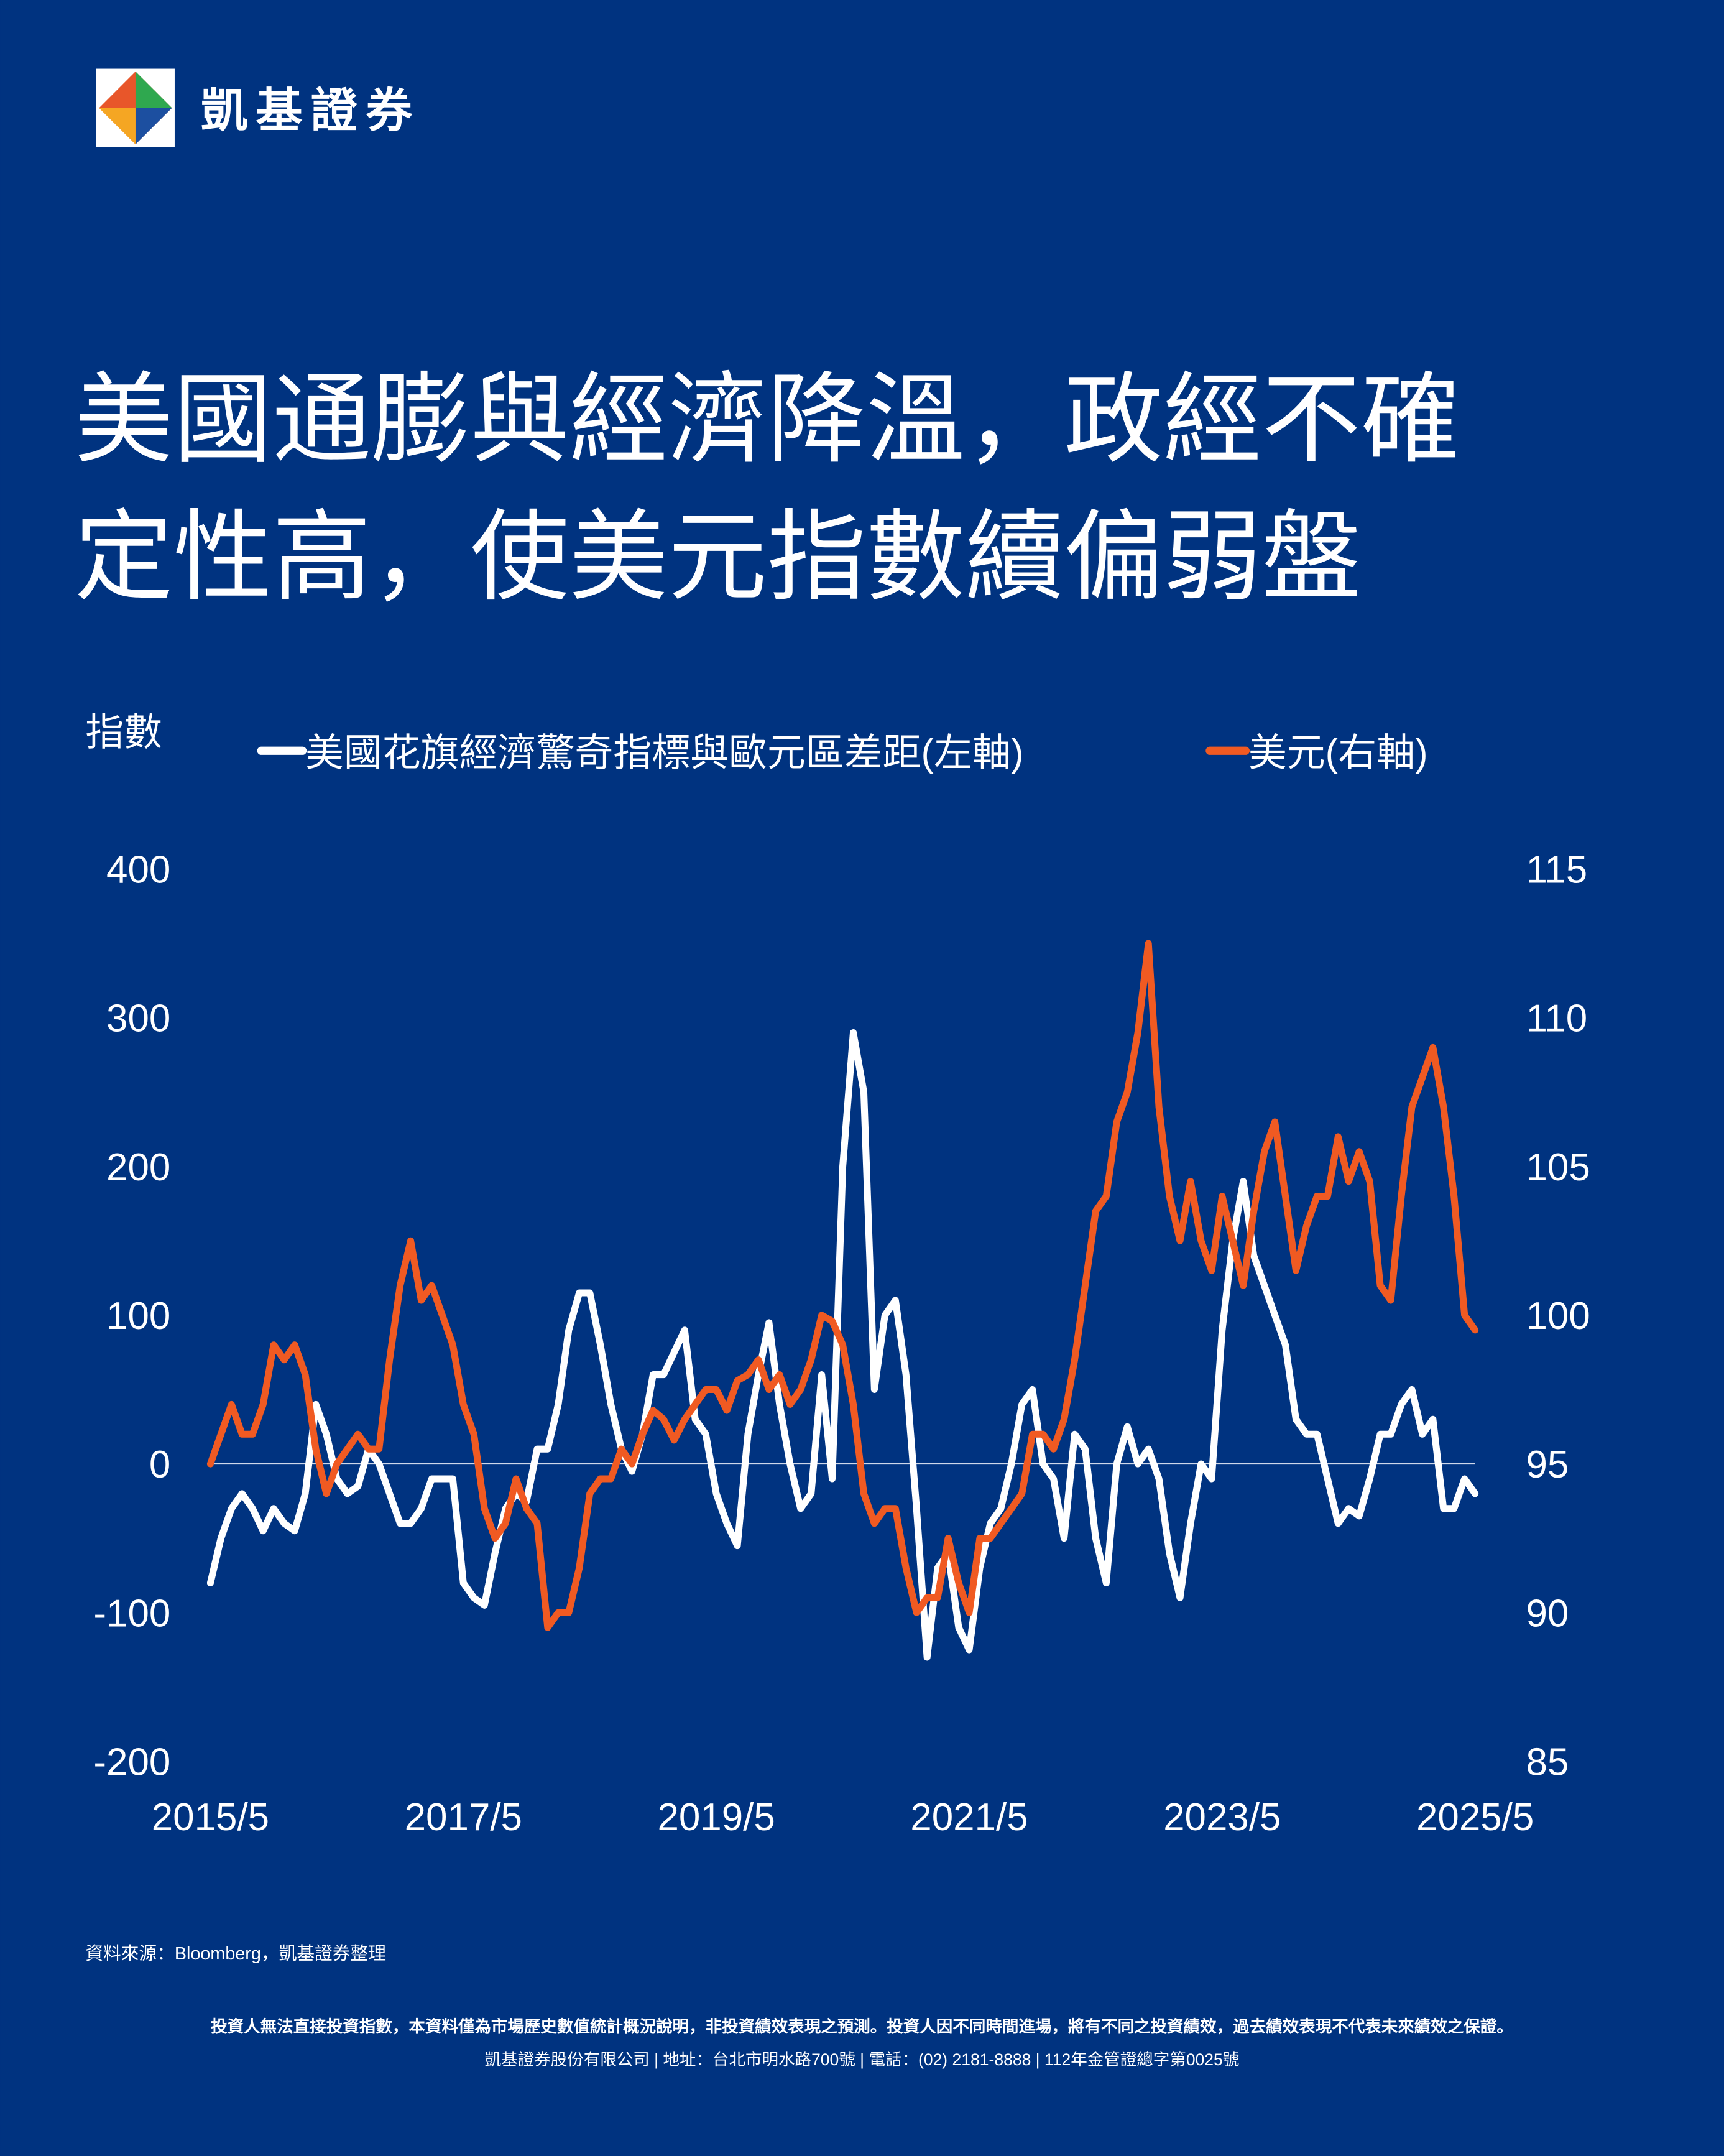 The image size is (1724, 2156). I want to click on legend-label: 美元(右軸), so click(1338, 753).